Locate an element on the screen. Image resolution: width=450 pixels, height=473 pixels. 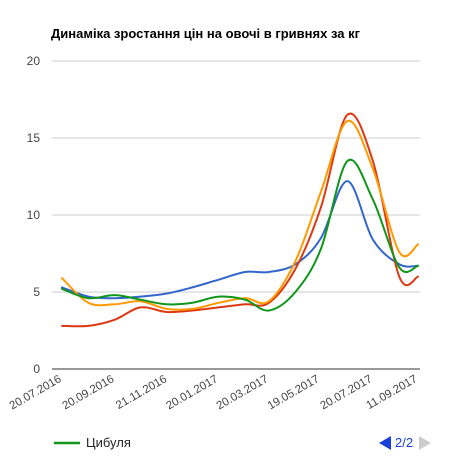
legend-label-tsybulia: Цибуля is located at coordinates (108, 442).